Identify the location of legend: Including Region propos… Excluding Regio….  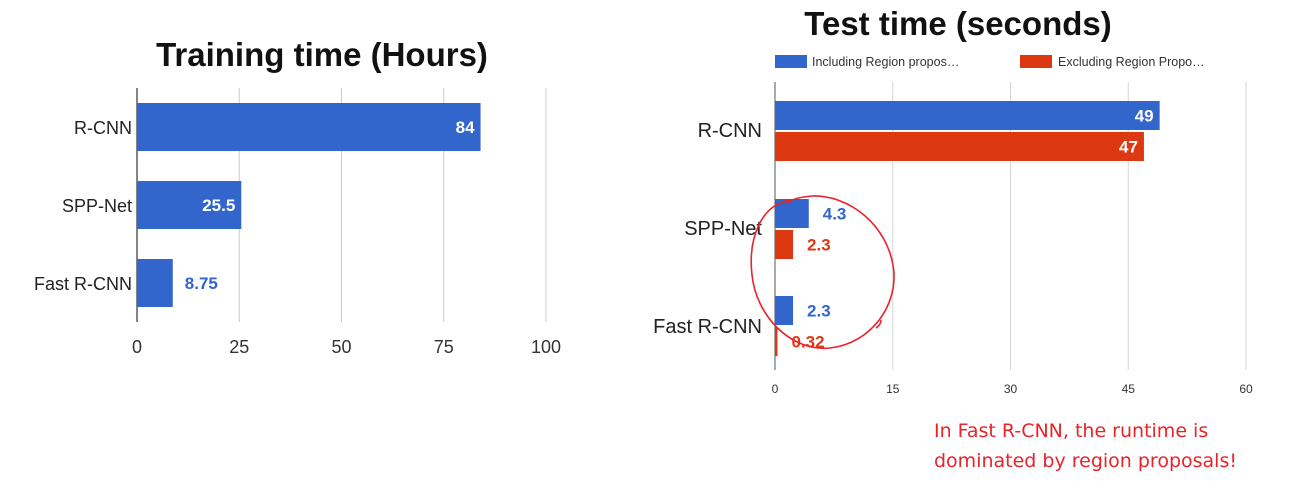
(990, 62).